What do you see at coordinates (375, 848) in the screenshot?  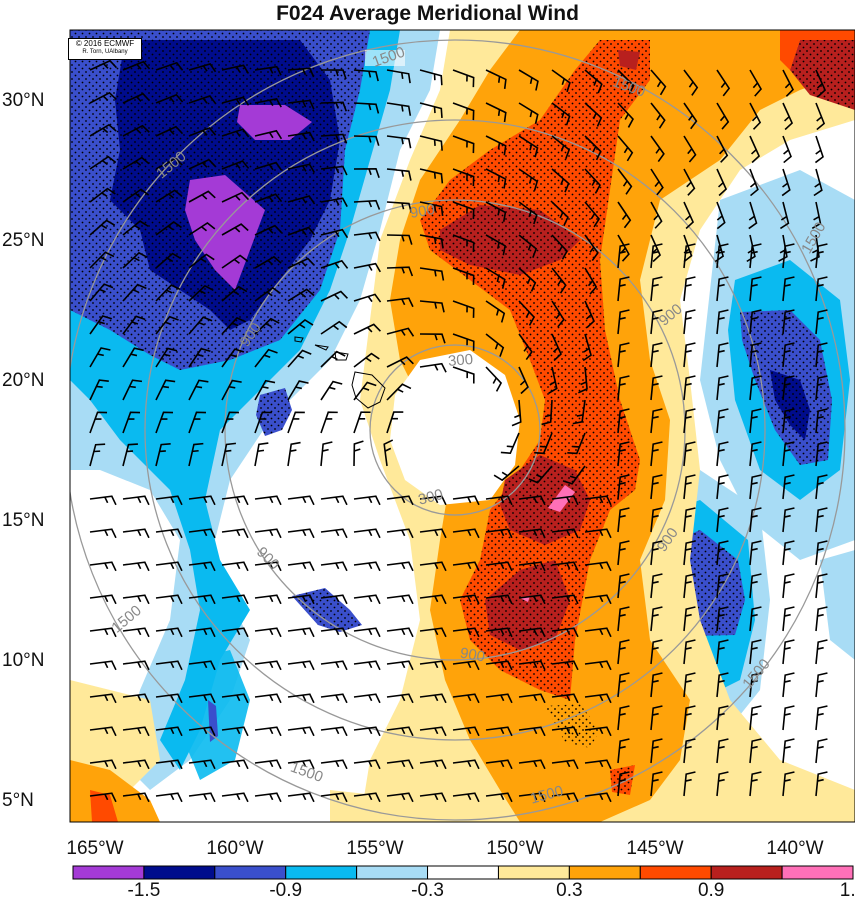 I see `lon-label-155w: 155°W` at bounding box center [375, 848].